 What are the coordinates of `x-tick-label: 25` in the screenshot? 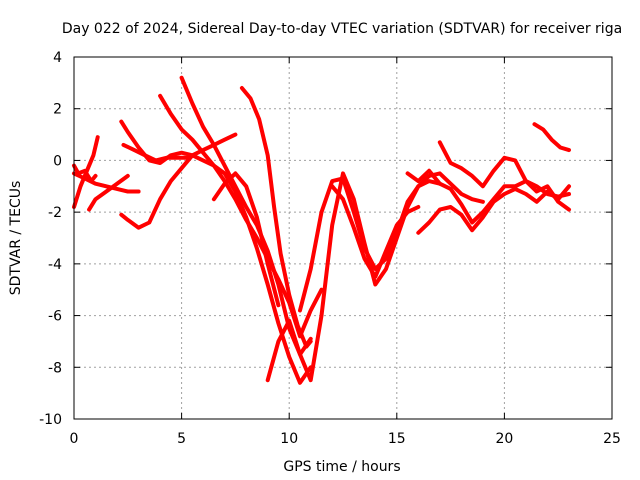 It's located at (612, 439).